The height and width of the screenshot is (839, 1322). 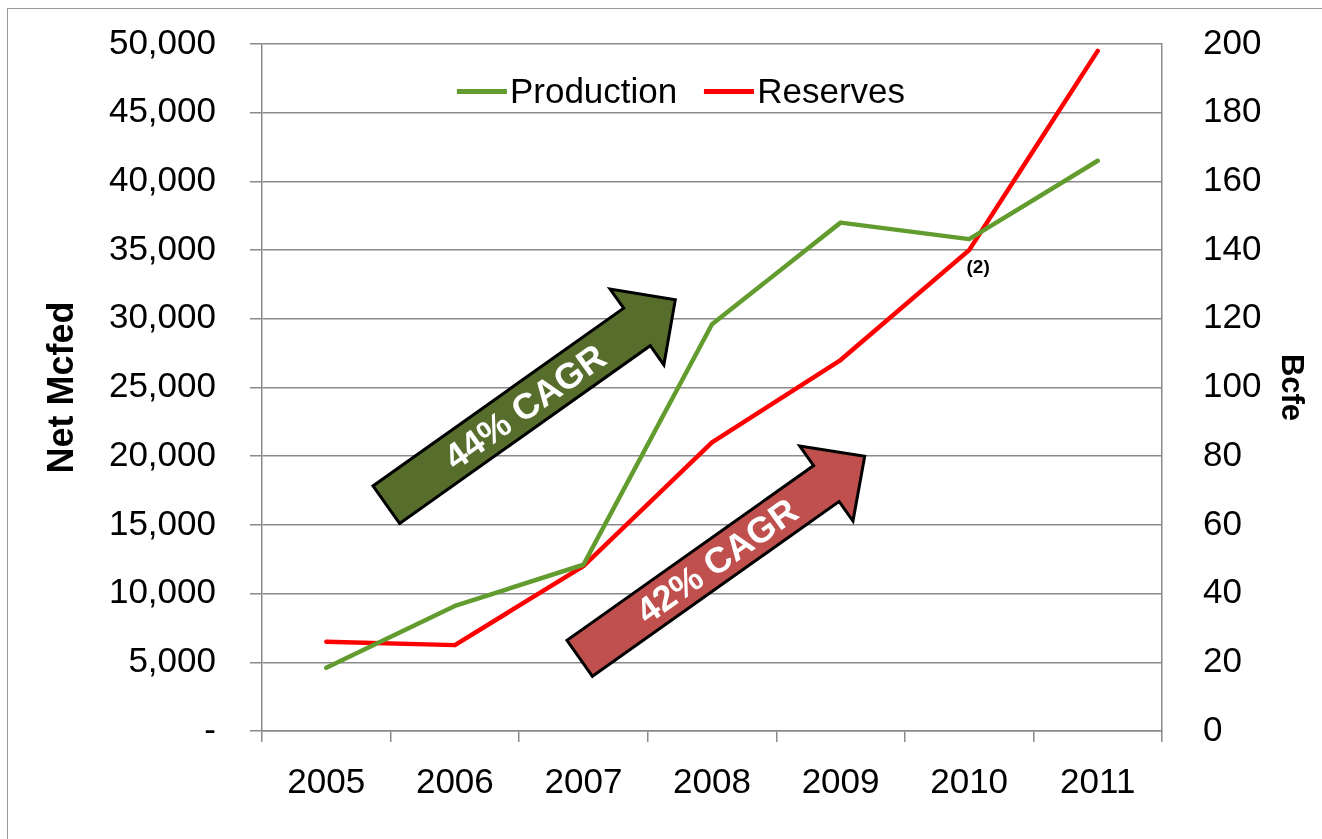 What do you see at coordinates (1222, 453) in the screenshot?
I see `y2-tick-label: 80` at bounding box center [1222, 453].